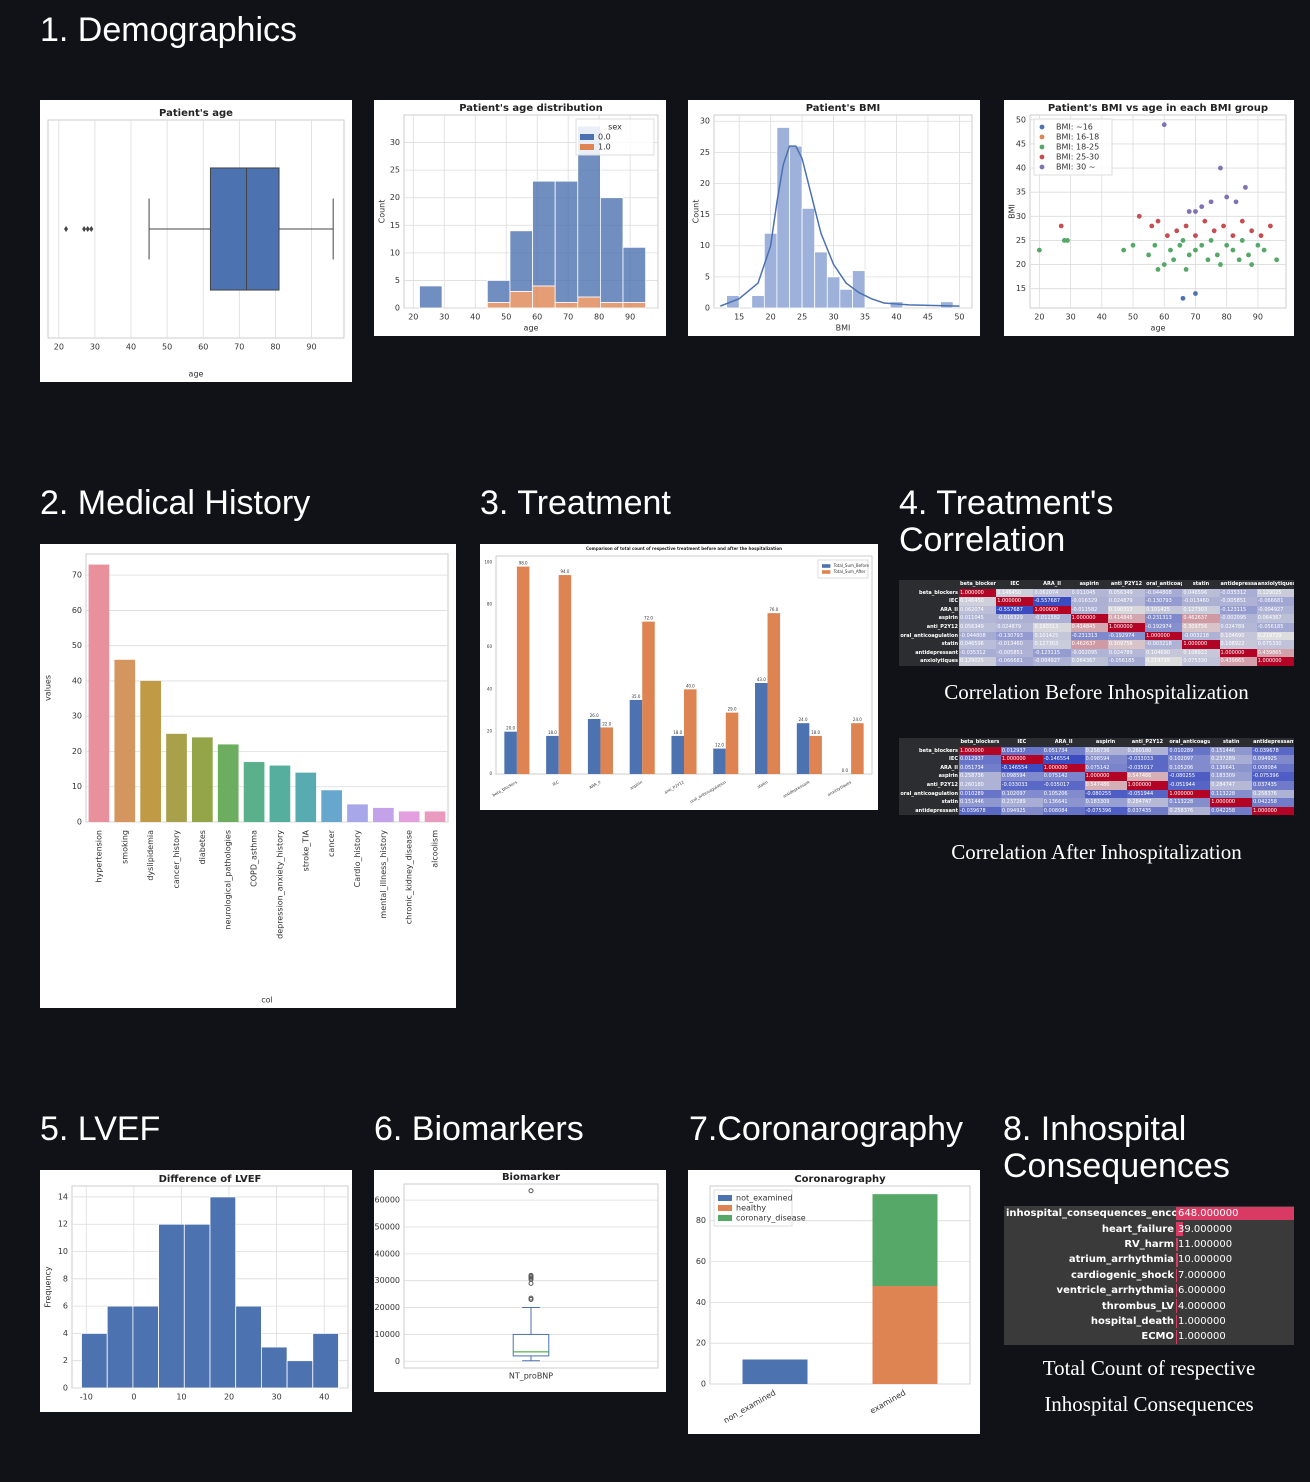  I want to click on chart: Patient's age 20 30 40 50 60 70 80 90 age, so click(196, 243).